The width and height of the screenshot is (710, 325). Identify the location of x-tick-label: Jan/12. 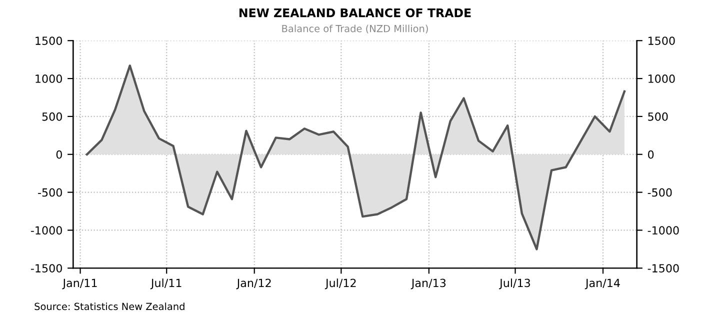
(253, 284).